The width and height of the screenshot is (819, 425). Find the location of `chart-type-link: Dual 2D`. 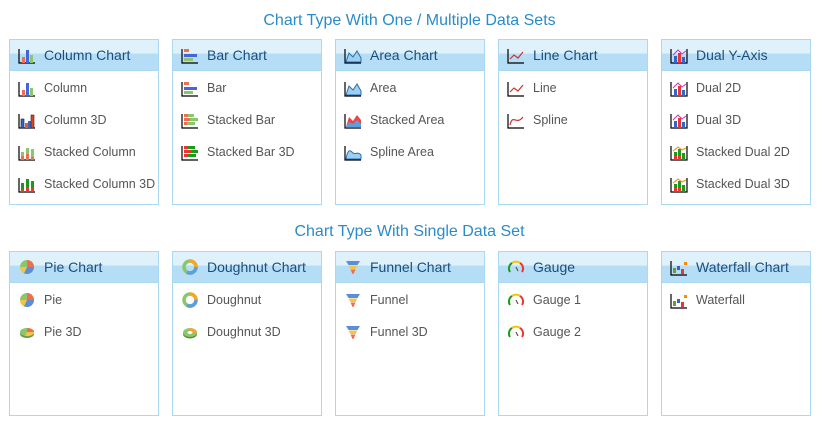

chart-type-link: Dual 2D is located at coordinates (736, 88).